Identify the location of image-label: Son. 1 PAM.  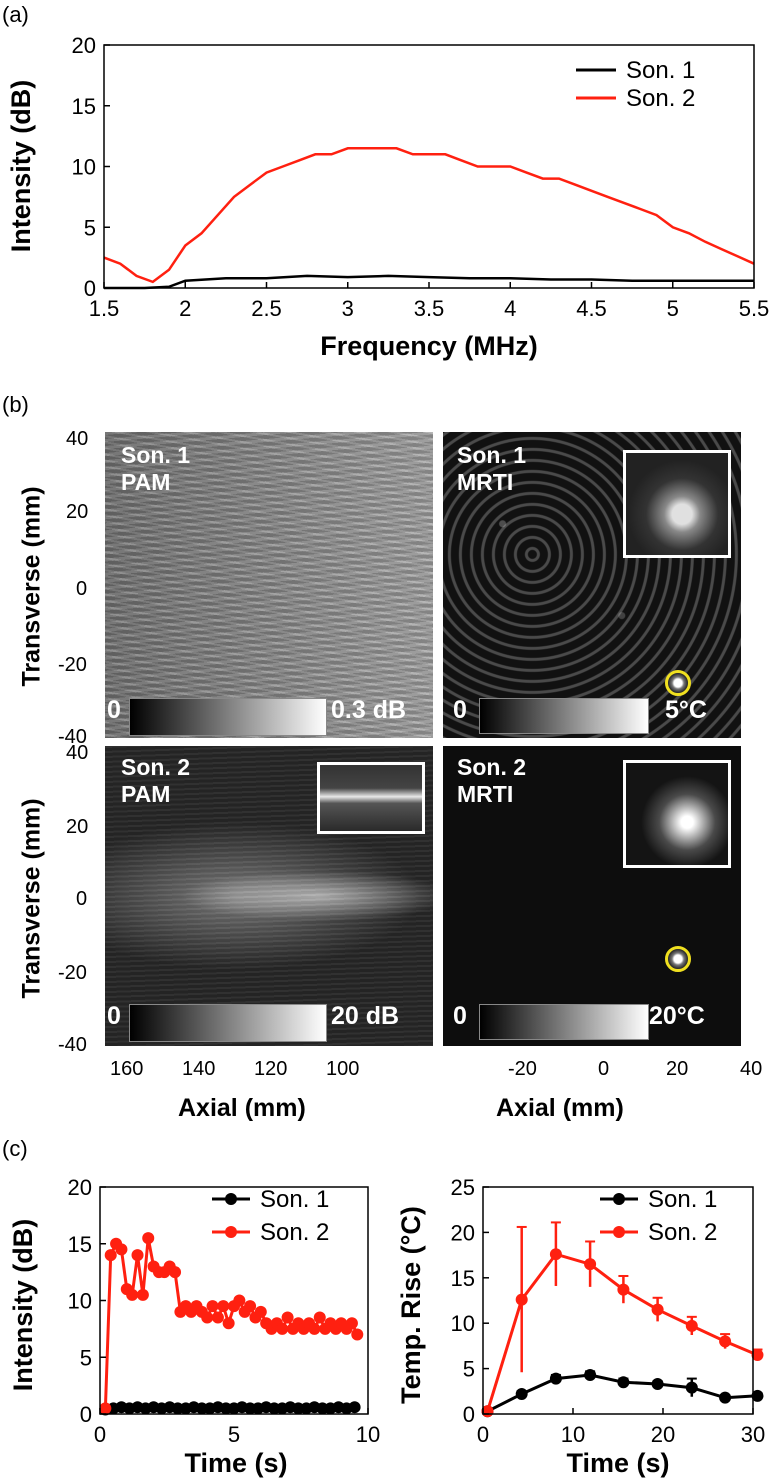
(155, 469).